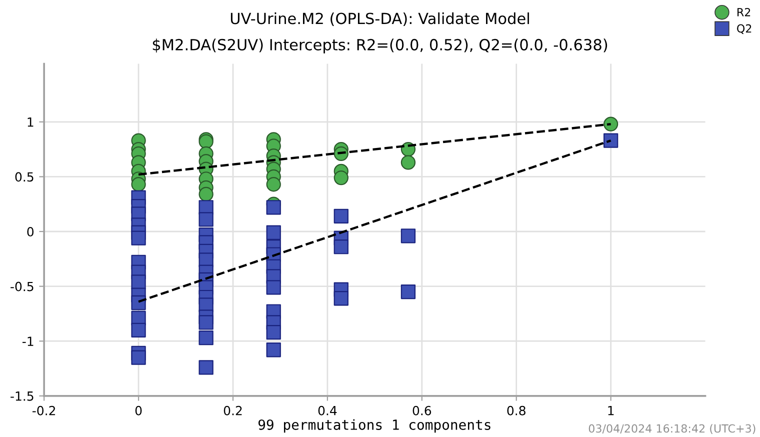 Image resolution: width=760 pixels, height=437 pixels. What do you see at coordinates (31, 122) in the screenshot?
I see `y-tick-label: 1` at bounding box center [31, 122].